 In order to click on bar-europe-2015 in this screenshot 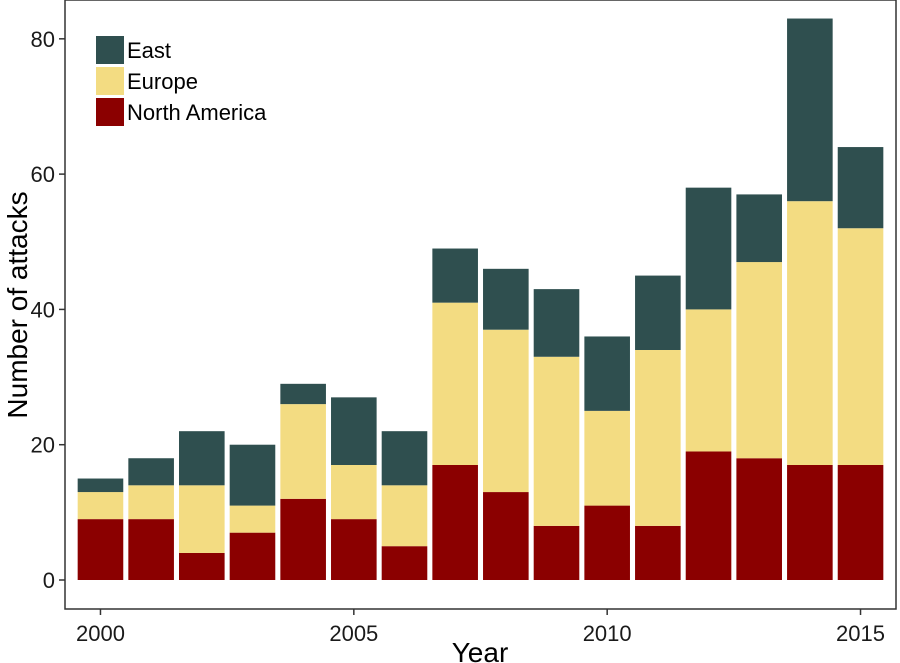, I will do `click(860, 346)`.